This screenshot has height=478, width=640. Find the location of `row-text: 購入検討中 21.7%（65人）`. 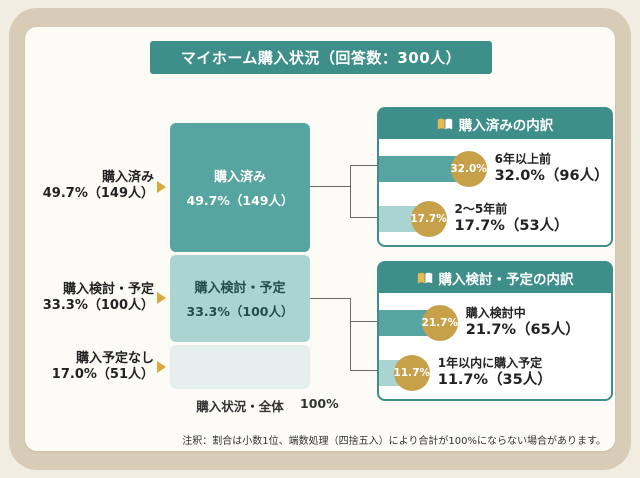

row-text: 購入検討中 21.7%（65人） is located at coordinates (523, 323).